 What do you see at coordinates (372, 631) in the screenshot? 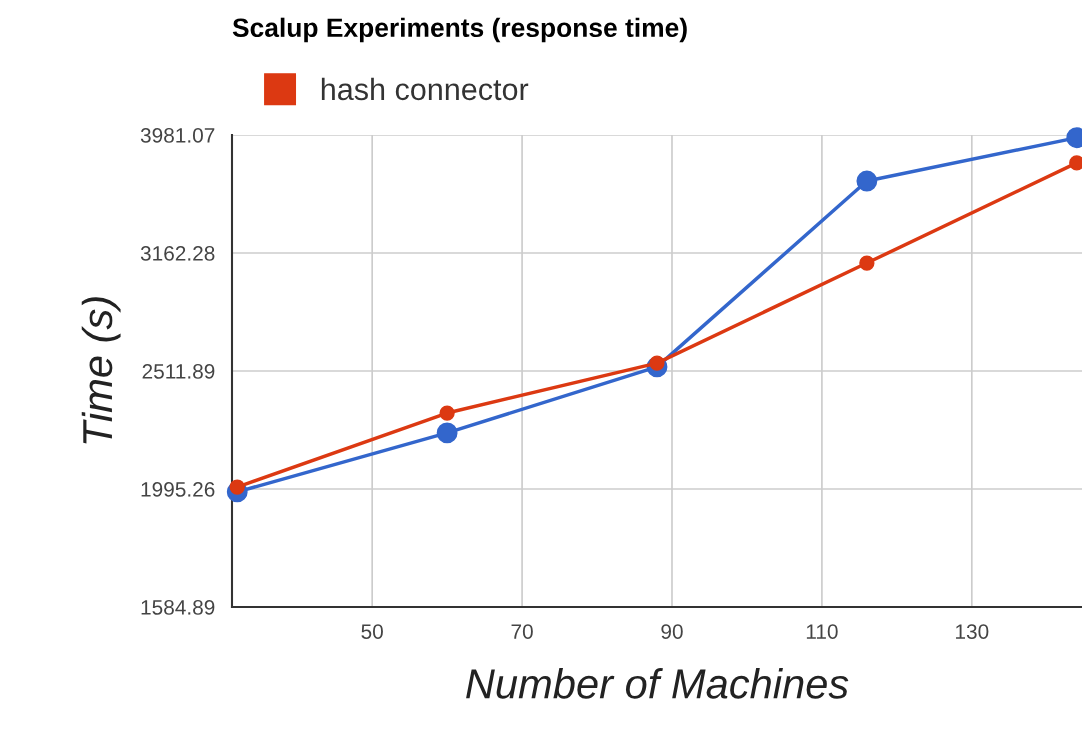
I see `x-tick-label: 50` at bounding box center [372, 631].